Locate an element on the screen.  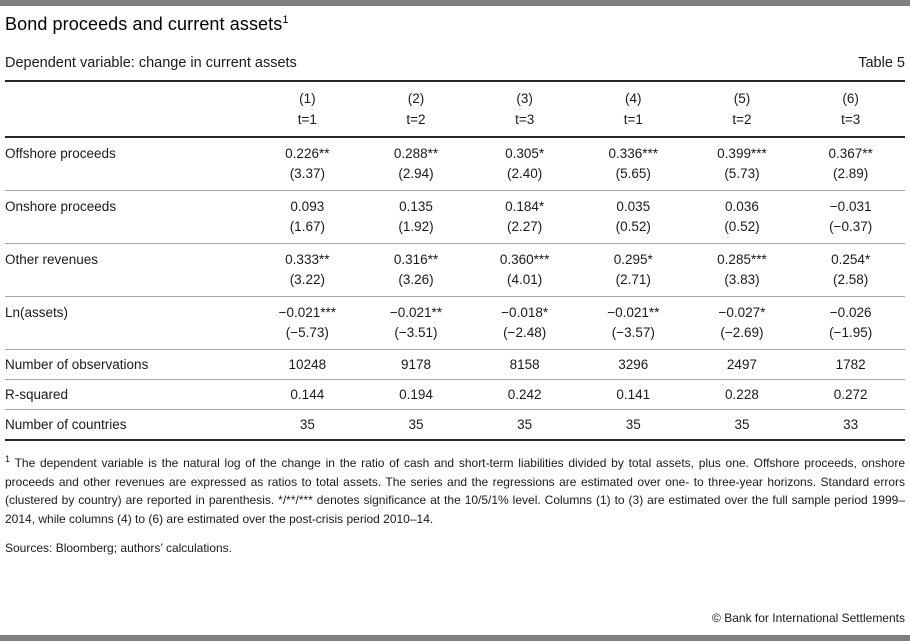
tstat-cell: (4.01) is located at coordinates (525, 279).